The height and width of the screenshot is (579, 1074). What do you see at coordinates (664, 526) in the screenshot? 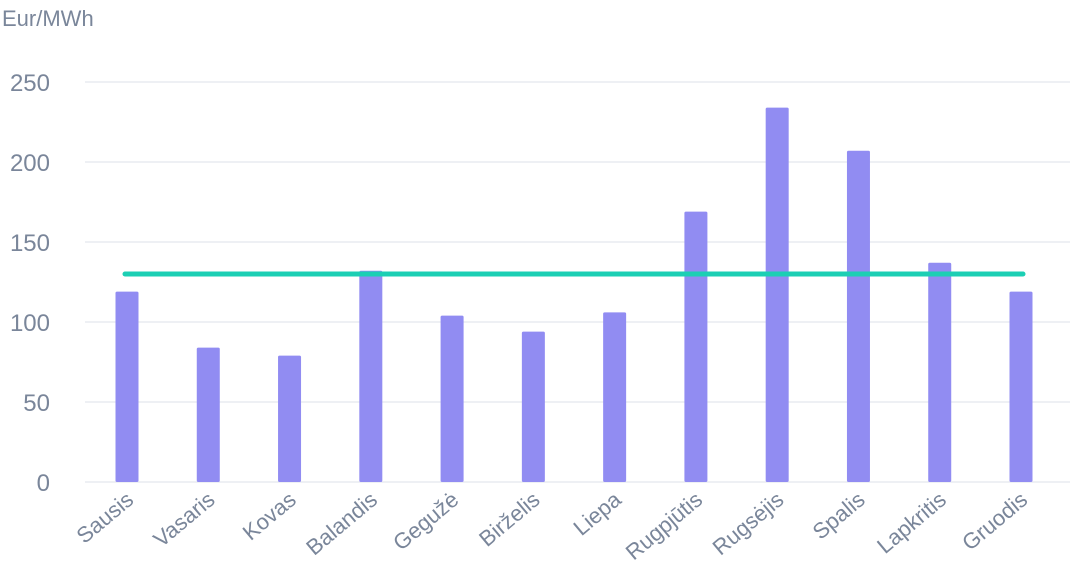
I see `x-tick-label: Rugpjūtis` at bounding box center [664, 526].